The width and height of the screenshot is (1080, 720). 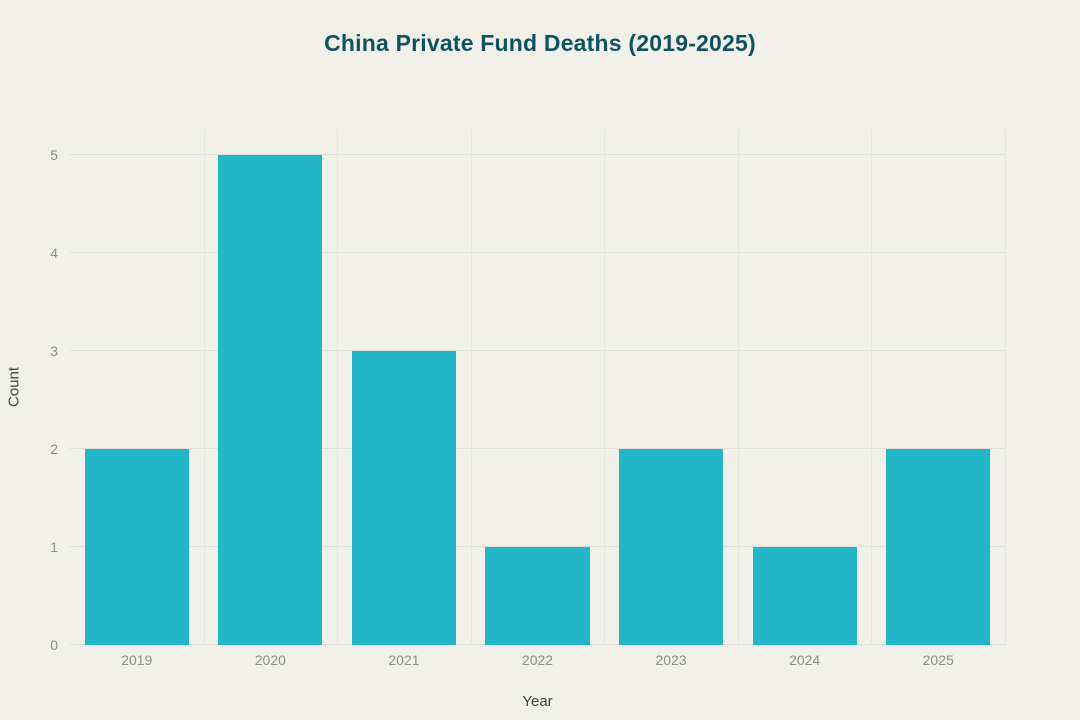 I want to click on bar-2023, so click(x=671, y=546).